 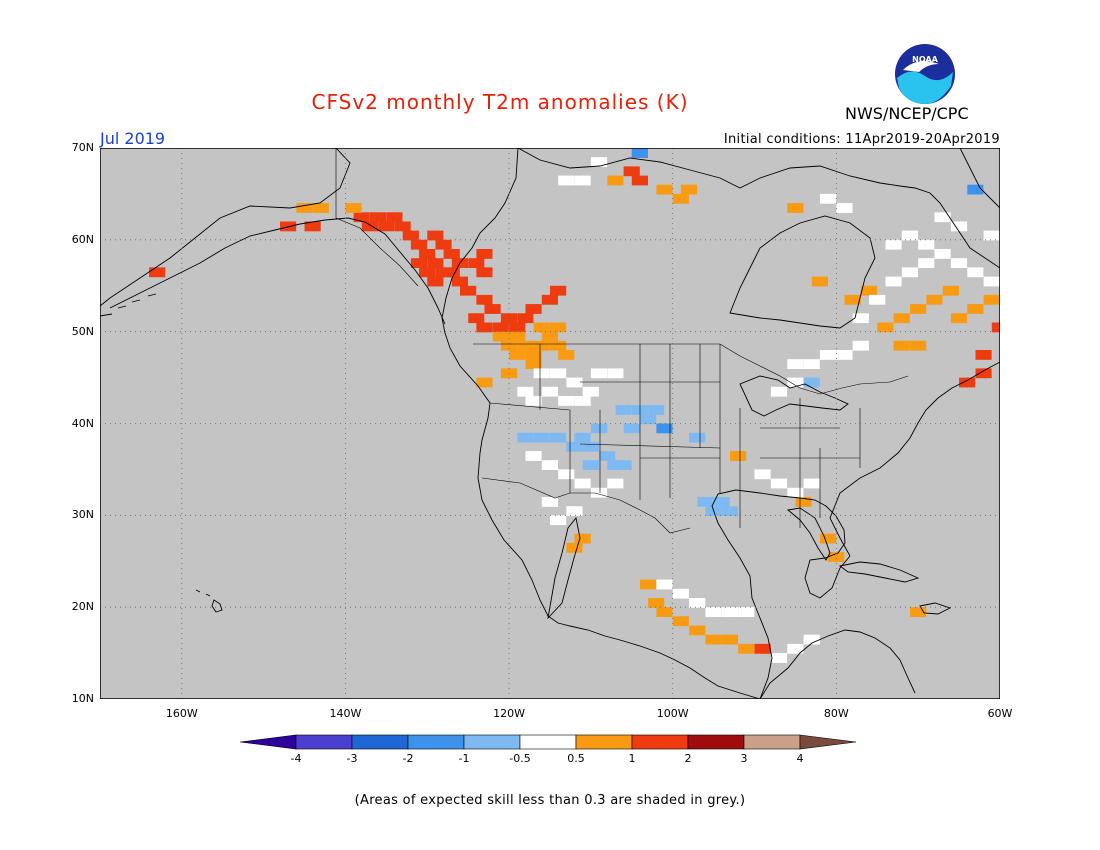 What do you see at coordinates (296, 758) in the screenshot?
I see `colorbar-label: -4` at bounding box center [296, 758].